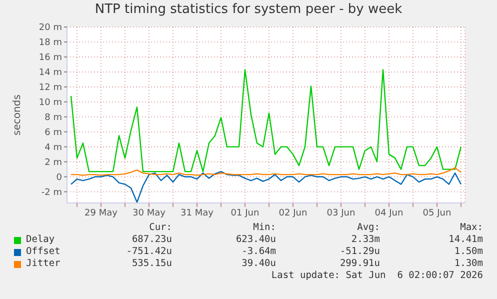  What do you see at coordinates (151, 263) in the screenshot?
I see `text: 535.15u` at bounding box center [151, 263].